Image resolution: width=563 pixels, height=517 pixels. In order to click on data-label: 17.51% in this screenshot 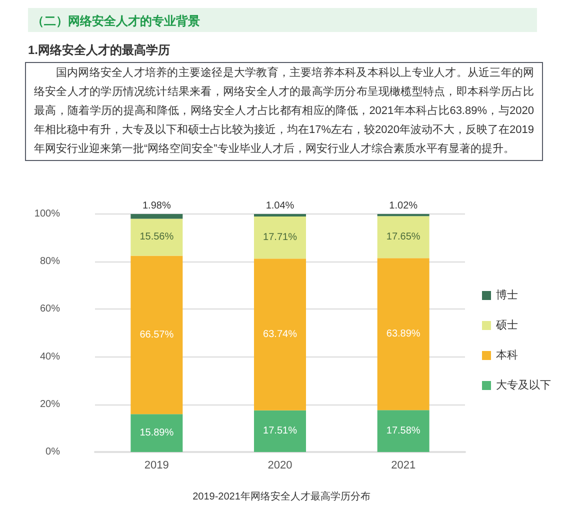, I will do `click(280, 431)`.